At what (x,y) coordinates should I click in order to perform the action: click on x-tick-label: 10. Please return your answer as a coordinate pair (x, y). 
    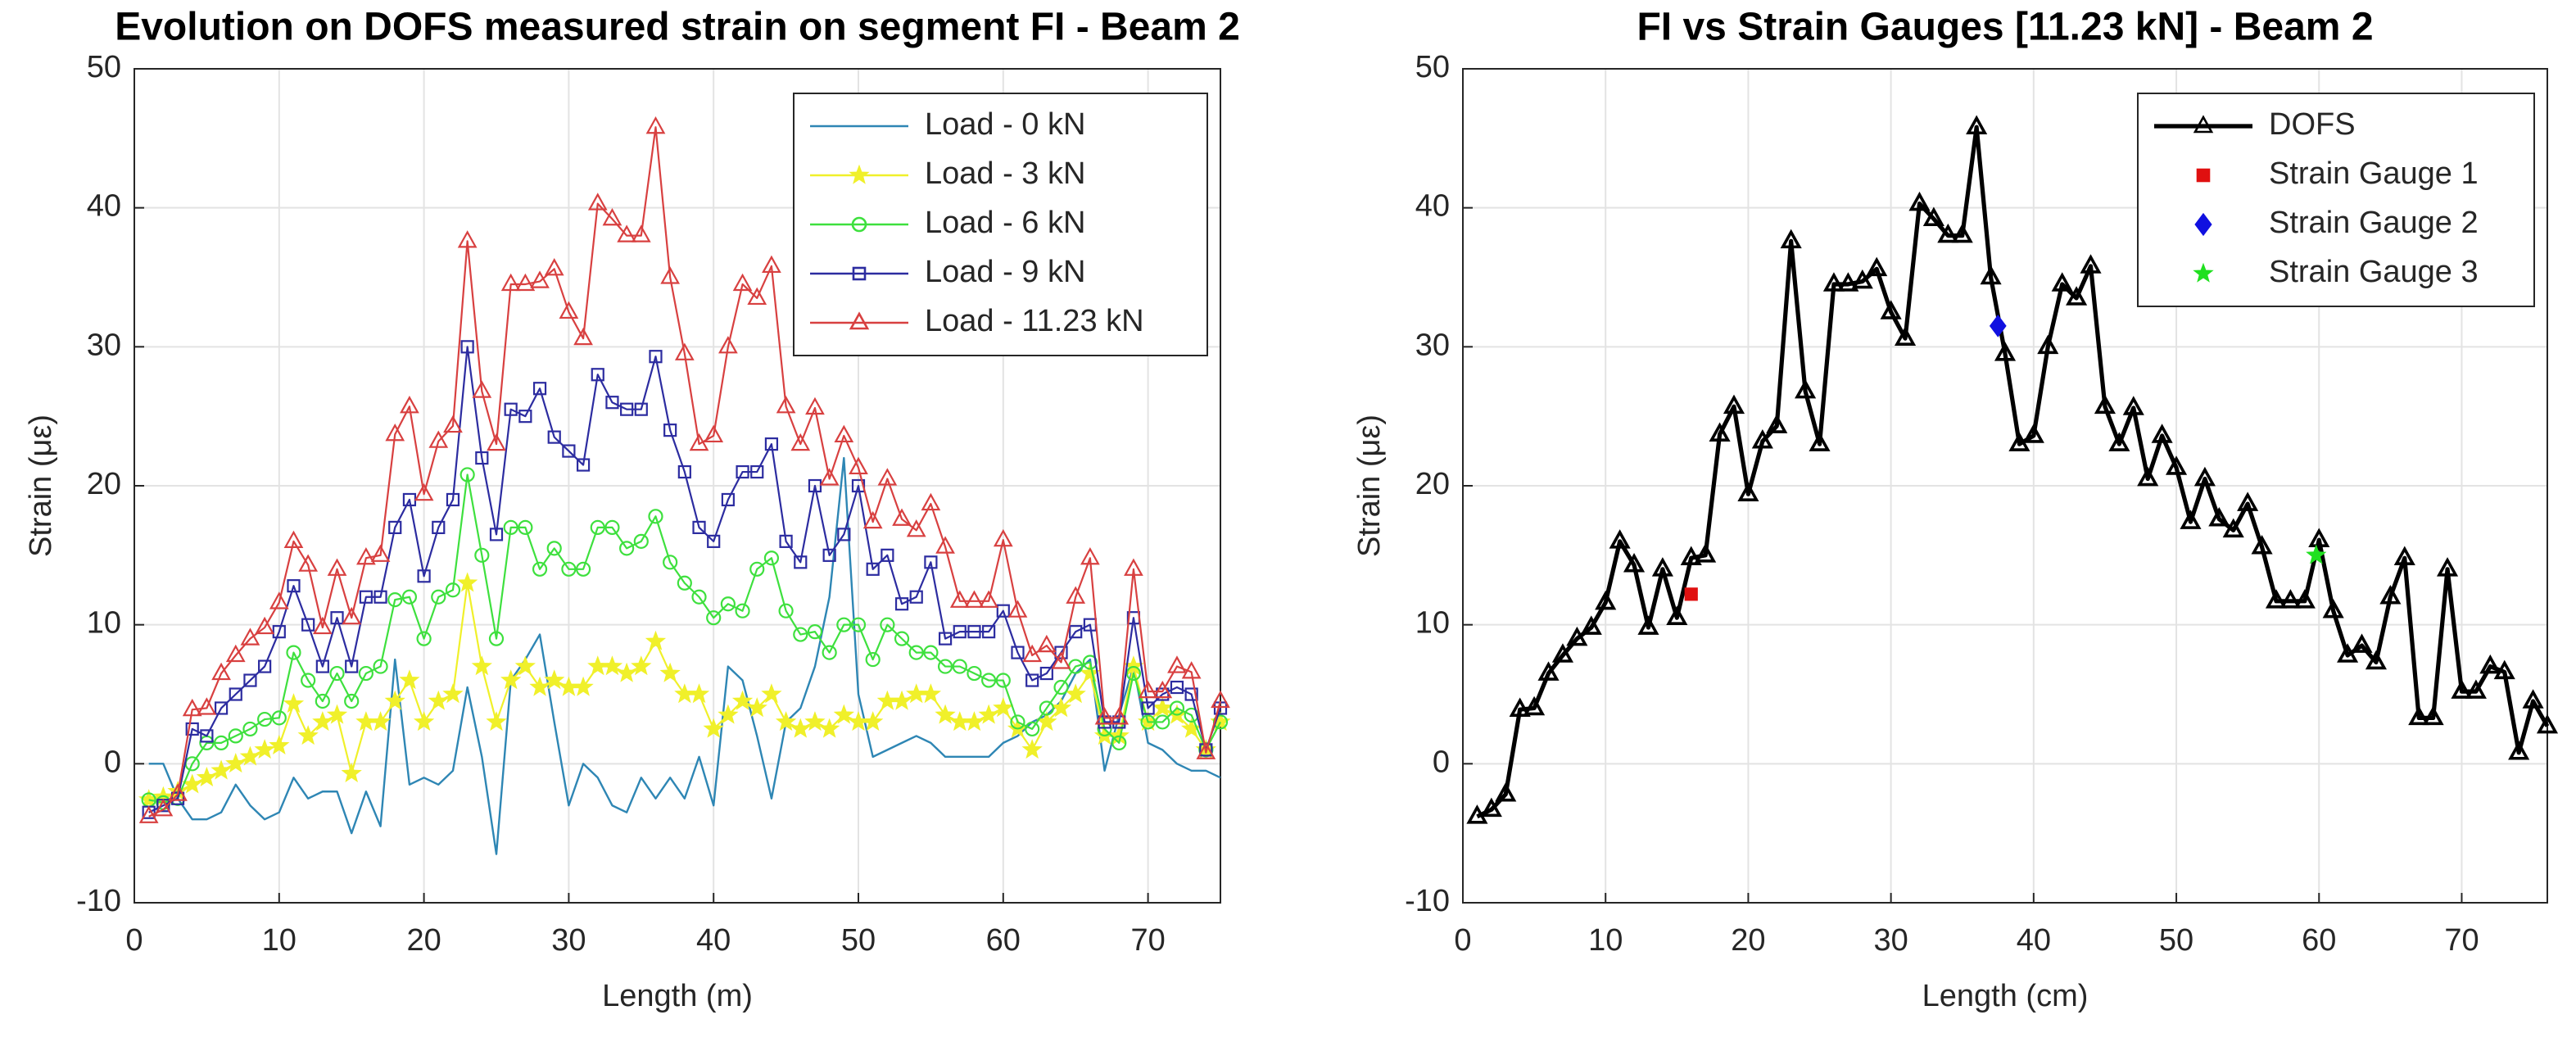
    Looking at the image, I should click on (1605, 940).